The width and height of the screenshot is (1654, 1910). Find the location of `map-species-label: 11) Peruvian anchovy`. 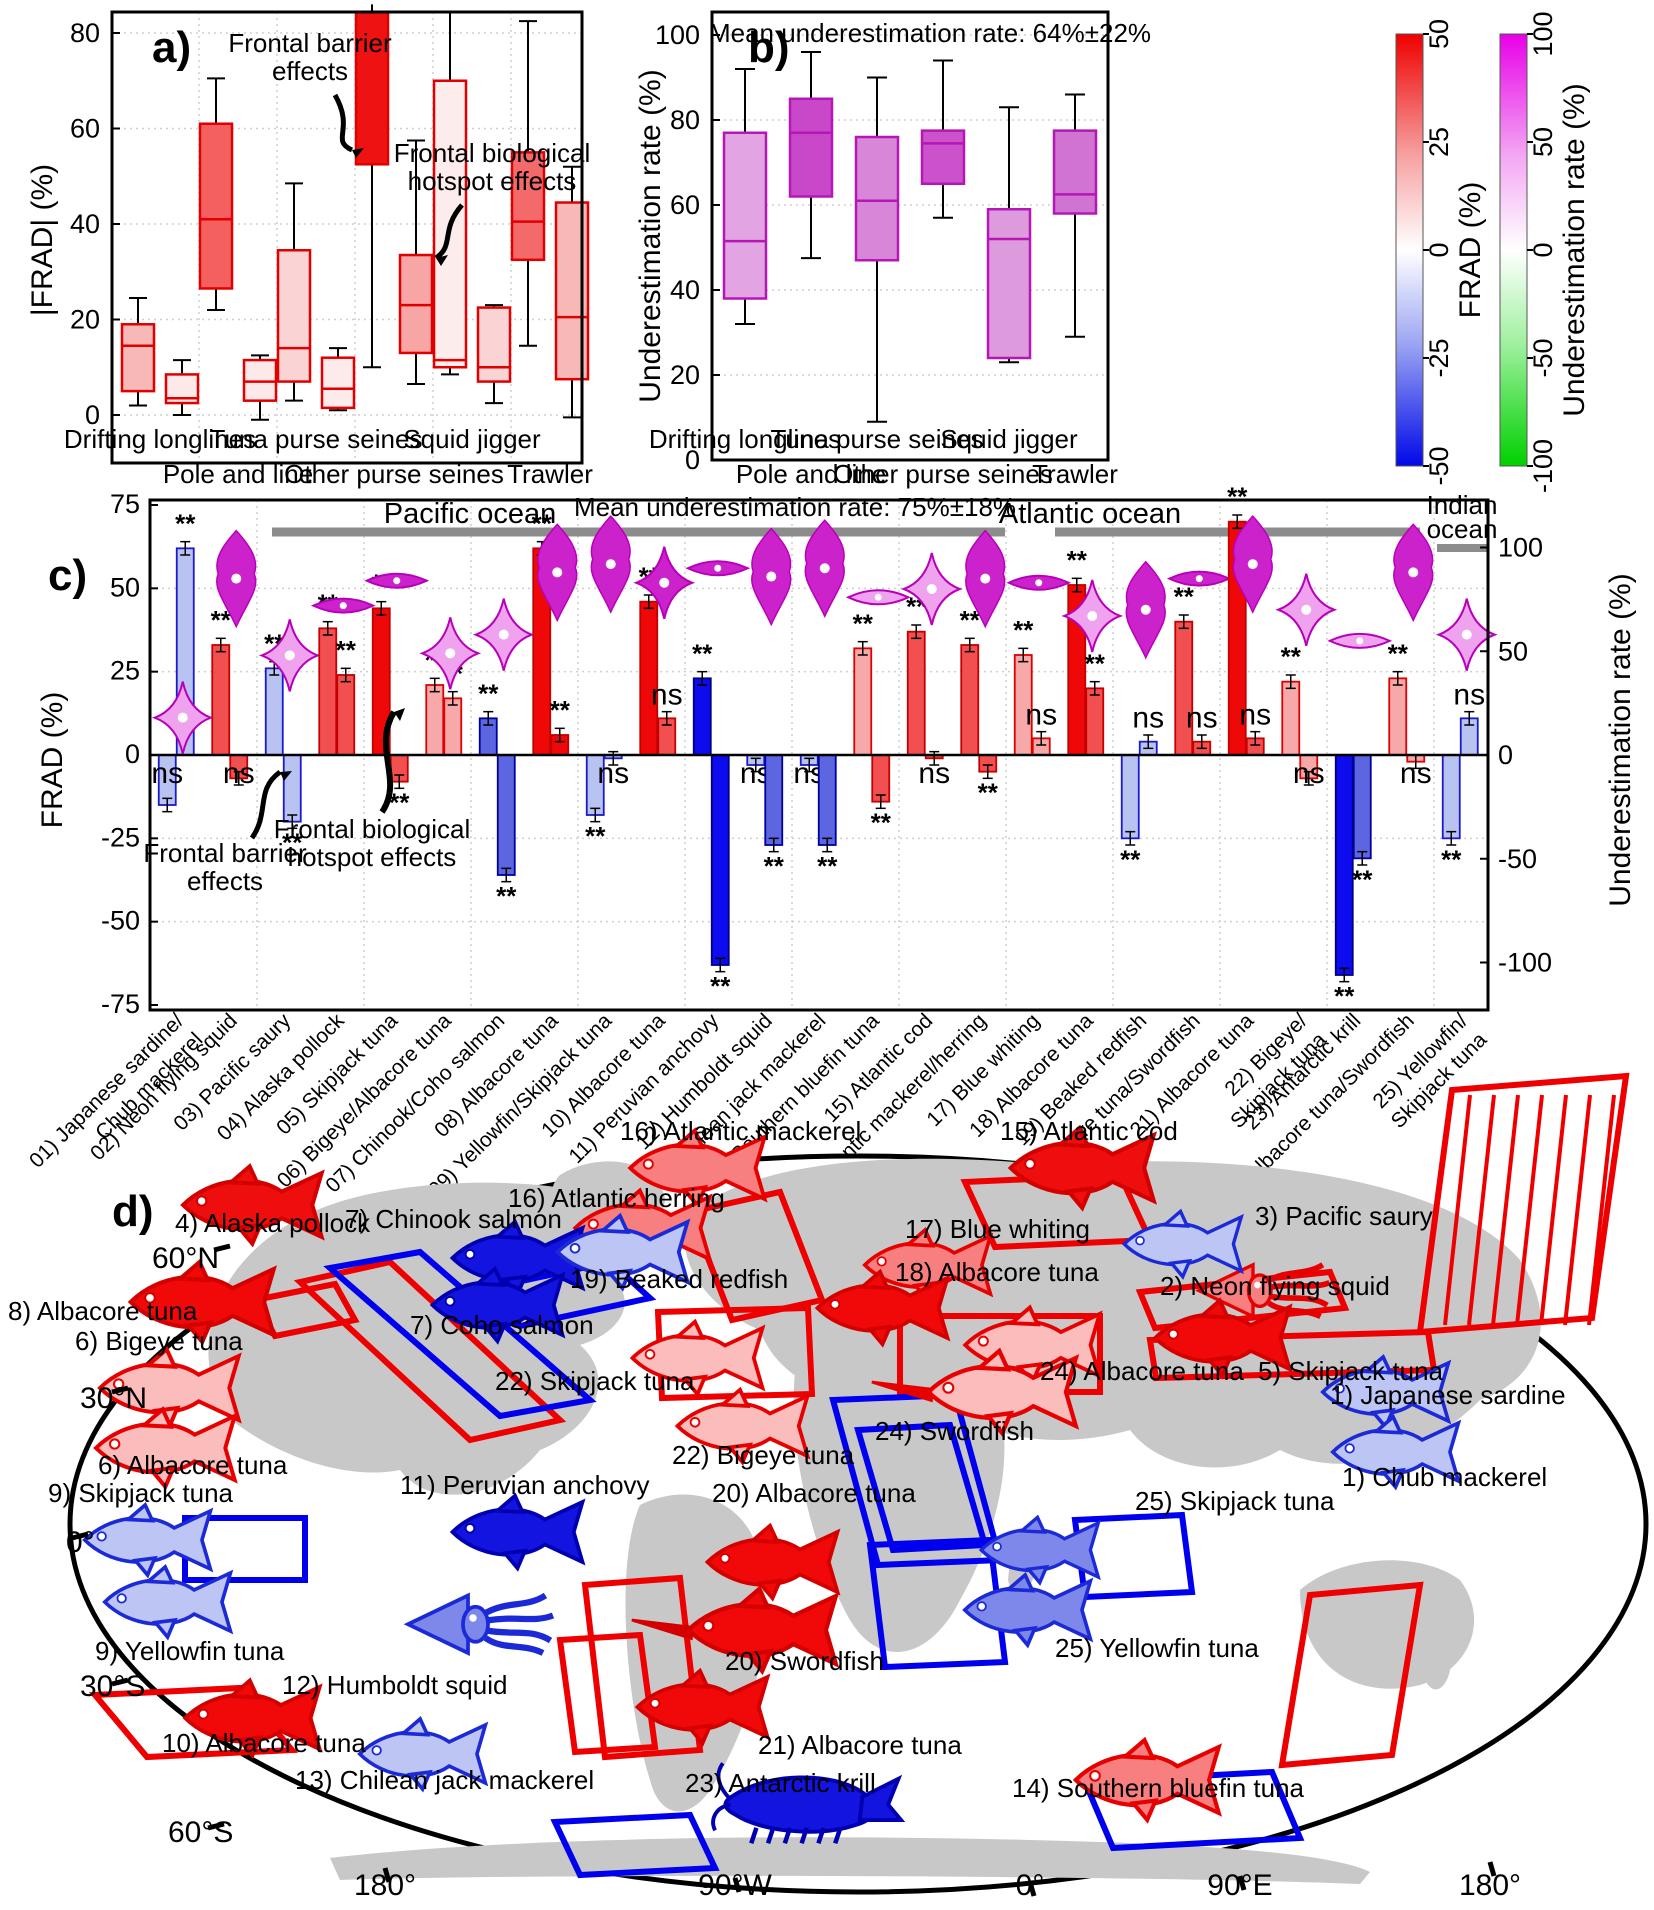

map-species-label: 11) Peruvian anchovy is located at coordinates (525, 1485).